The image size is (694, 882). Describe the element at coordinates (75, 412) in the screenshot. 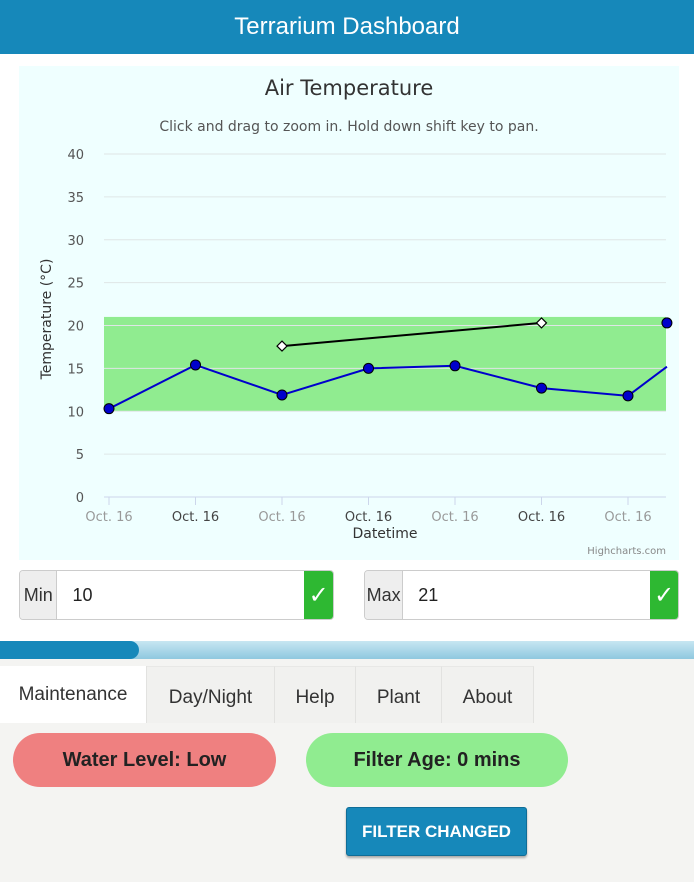

I see `y-tick-label: 10` at that location.